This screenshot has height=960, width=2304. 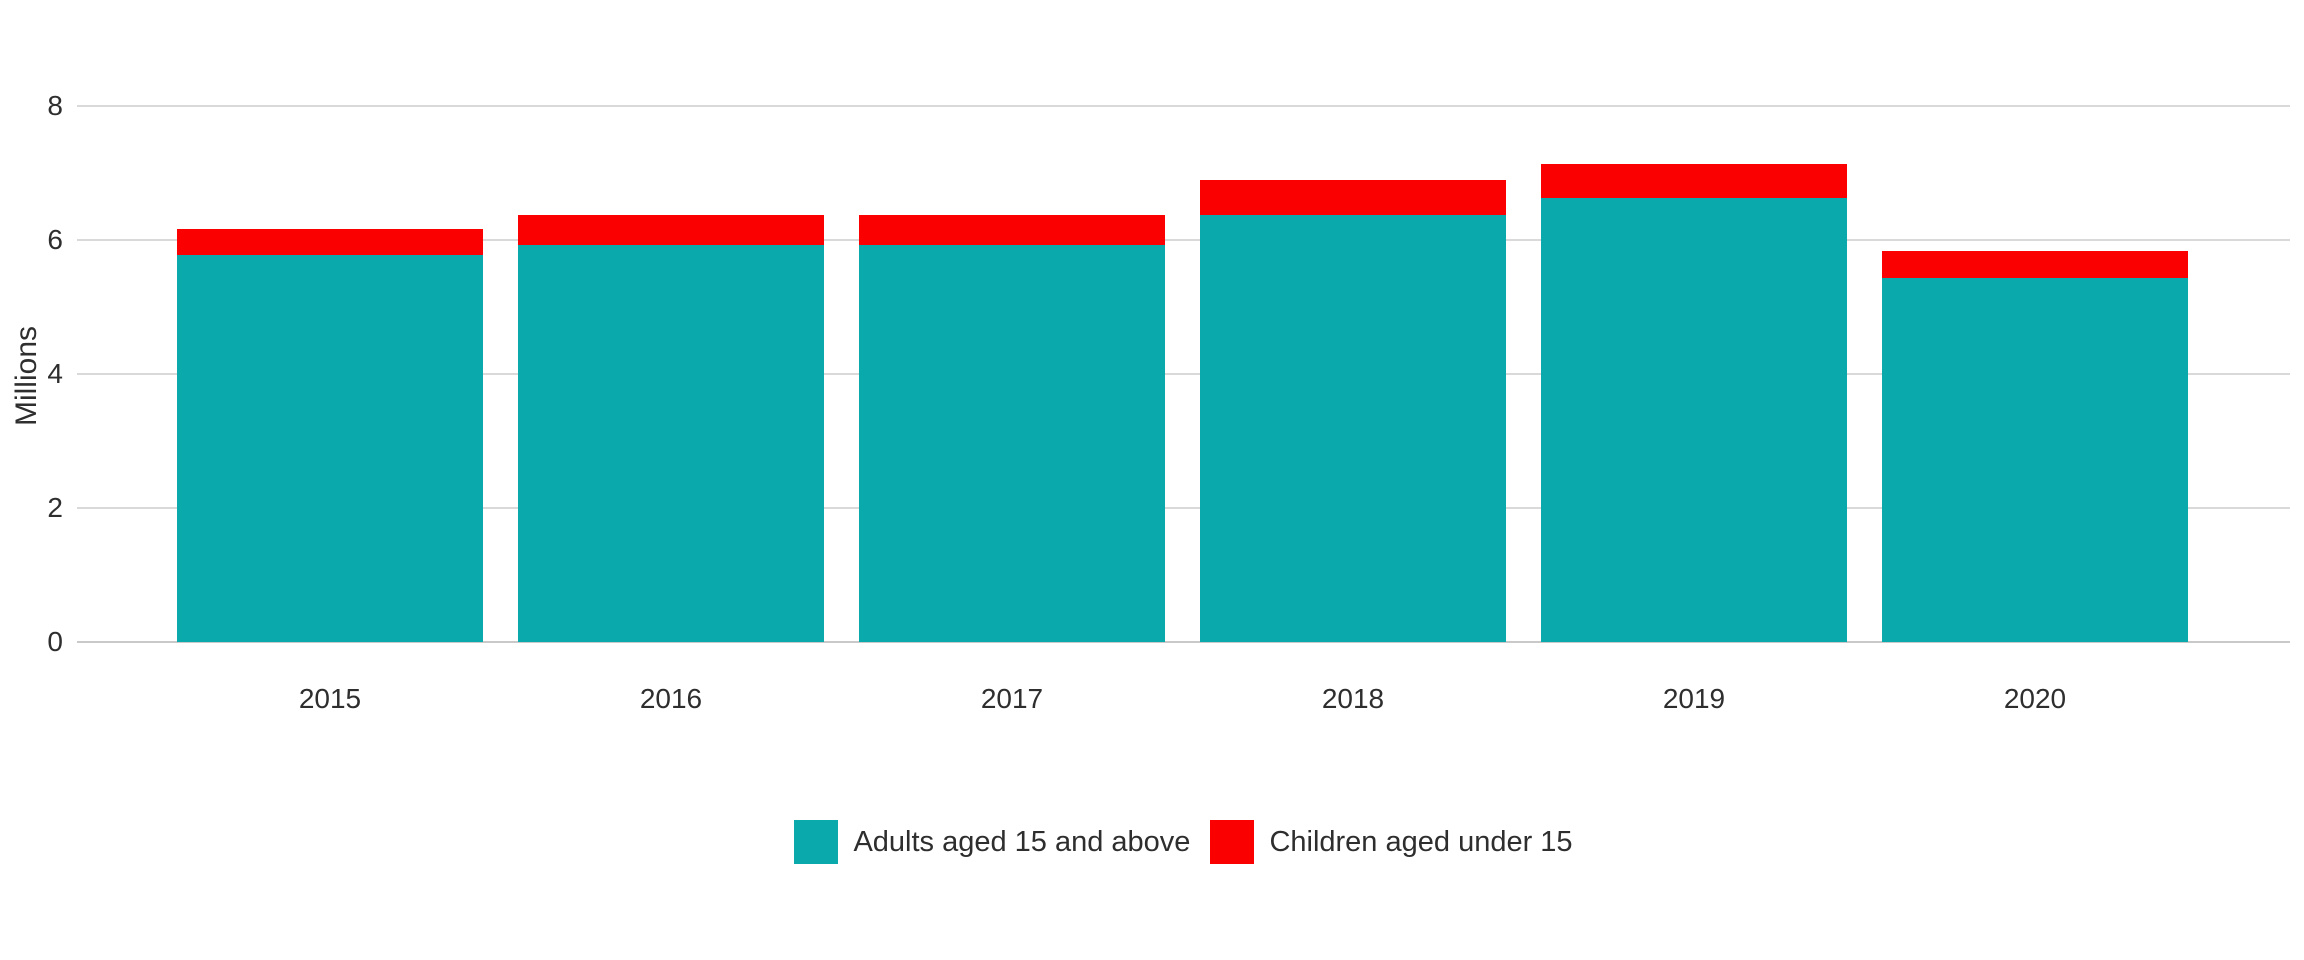 What do you see at coordinates (330, 448) in the screenshot?
I see `bar-2015-adults-segment` at bounding box center [330, 448].